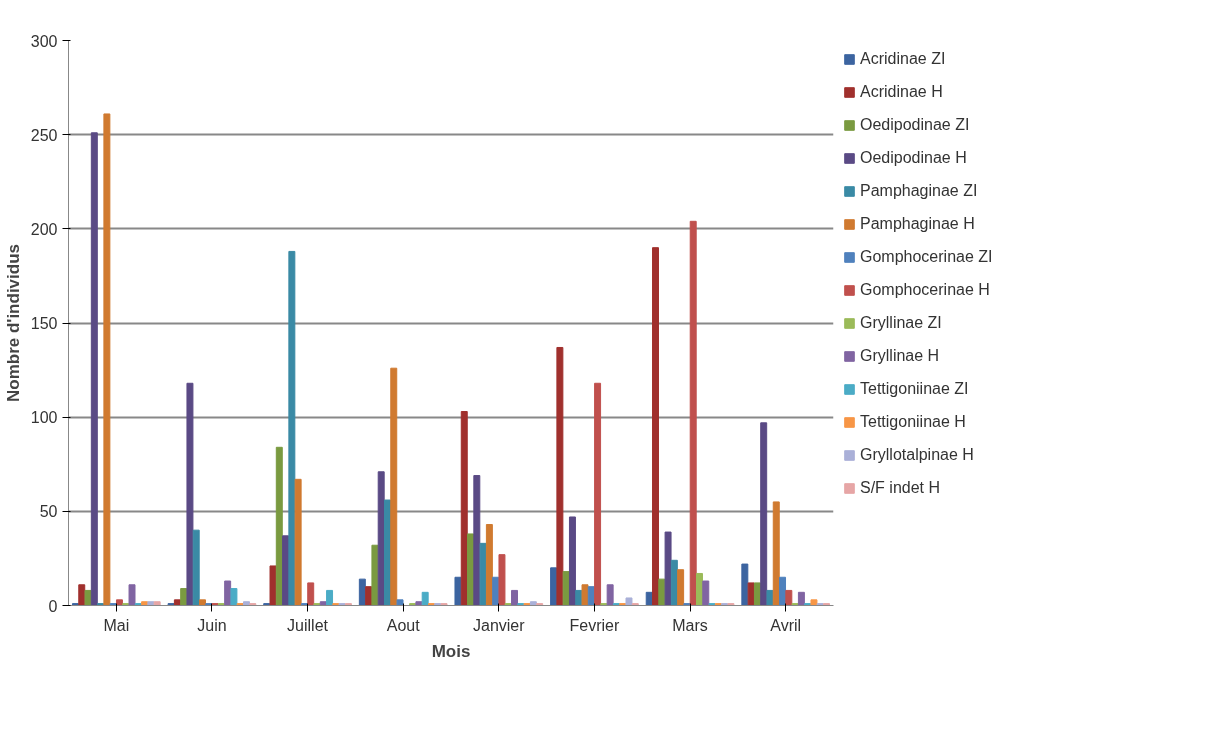 This screenshot has width=1213, height=756. What do you see at coordinates (913, 158) in the screenshot?
I see `legend-label: Oedipodinae H` at bounding box center [913, 158].